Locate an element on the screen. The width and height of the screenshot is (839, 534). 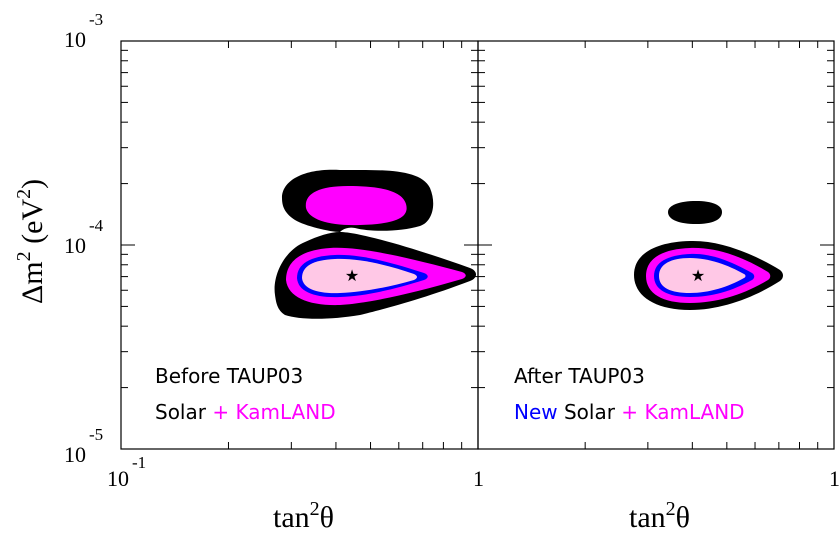
legend-left-line2: Solar + KamLAND is located at coordinates (245, 412).